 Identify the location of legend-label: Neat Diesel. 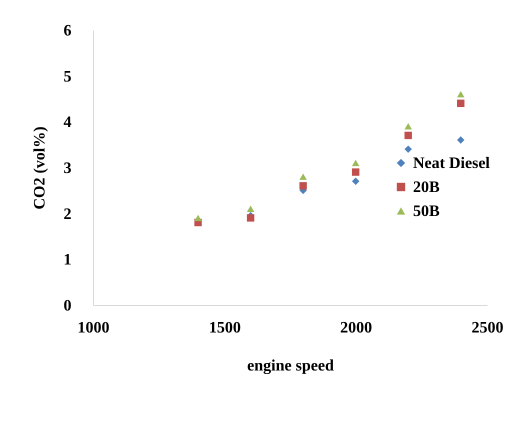
(451, 163).